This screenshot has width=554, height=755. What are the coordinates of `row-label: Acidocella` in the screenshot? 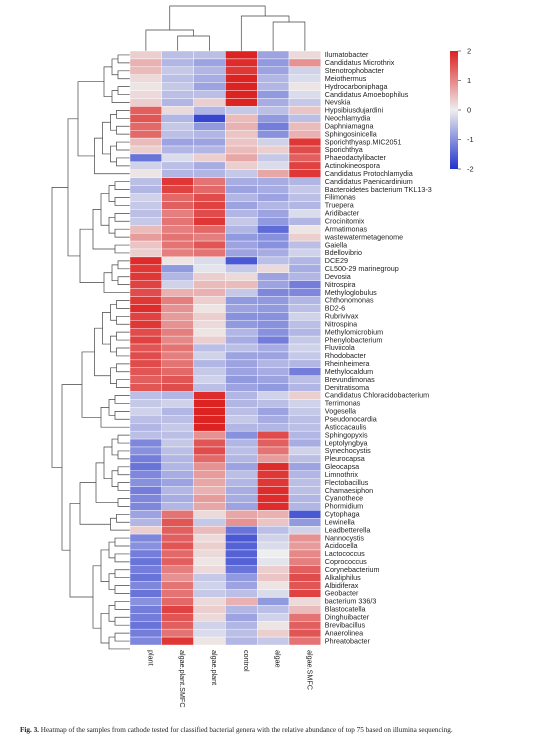 It's located at (341, 545).